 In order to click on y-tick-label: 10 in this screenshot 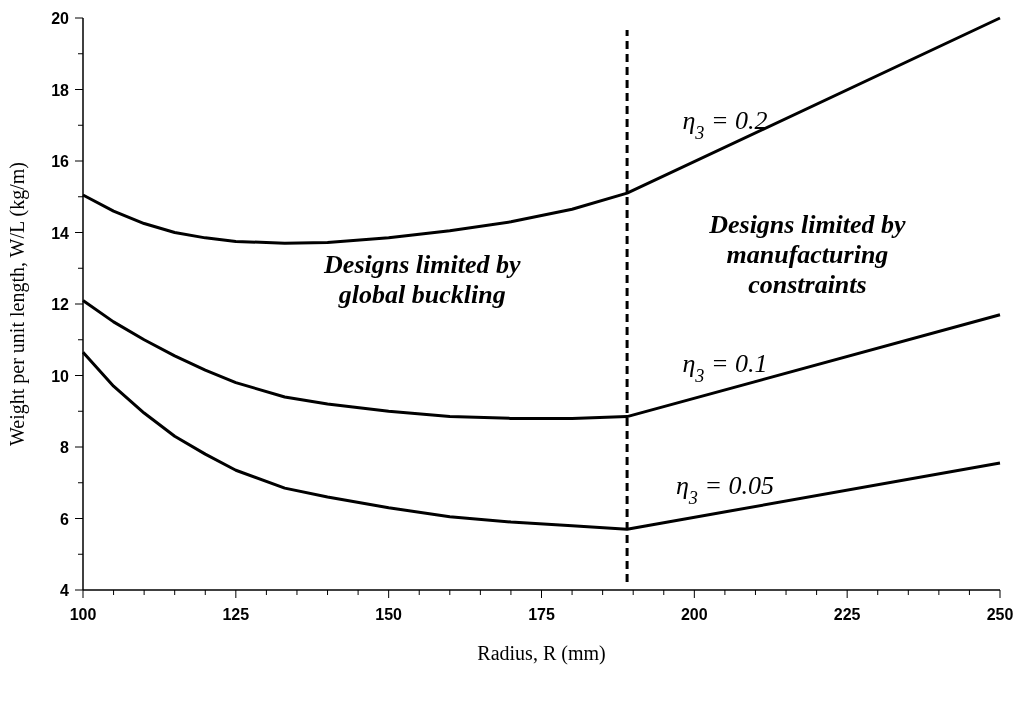, I will do `click(60, 376)`.